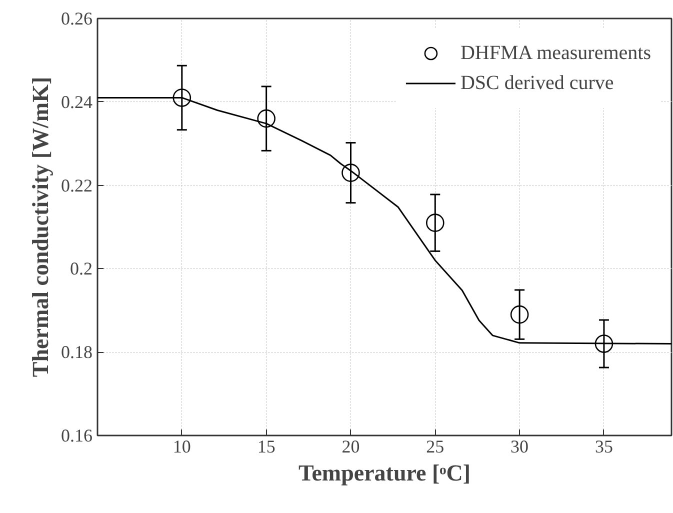 Image resolution: width=673 pixels, height=513 pixels. What do you see at coordinates (435, 446) in the screenshot?
I see `x-tick-label: 25` at bounding box center [435, 446].